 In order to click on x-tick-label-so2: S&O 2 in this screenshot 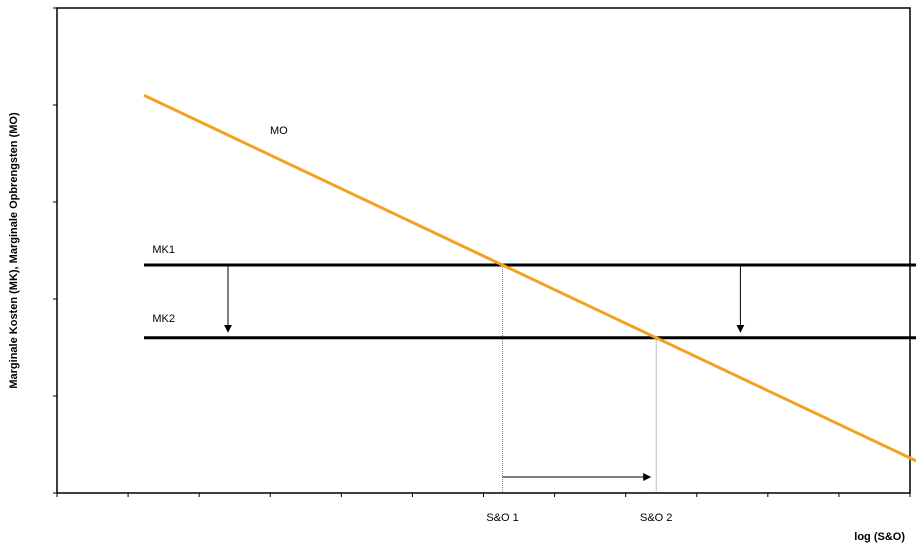, I will do `click(656, 518)`.